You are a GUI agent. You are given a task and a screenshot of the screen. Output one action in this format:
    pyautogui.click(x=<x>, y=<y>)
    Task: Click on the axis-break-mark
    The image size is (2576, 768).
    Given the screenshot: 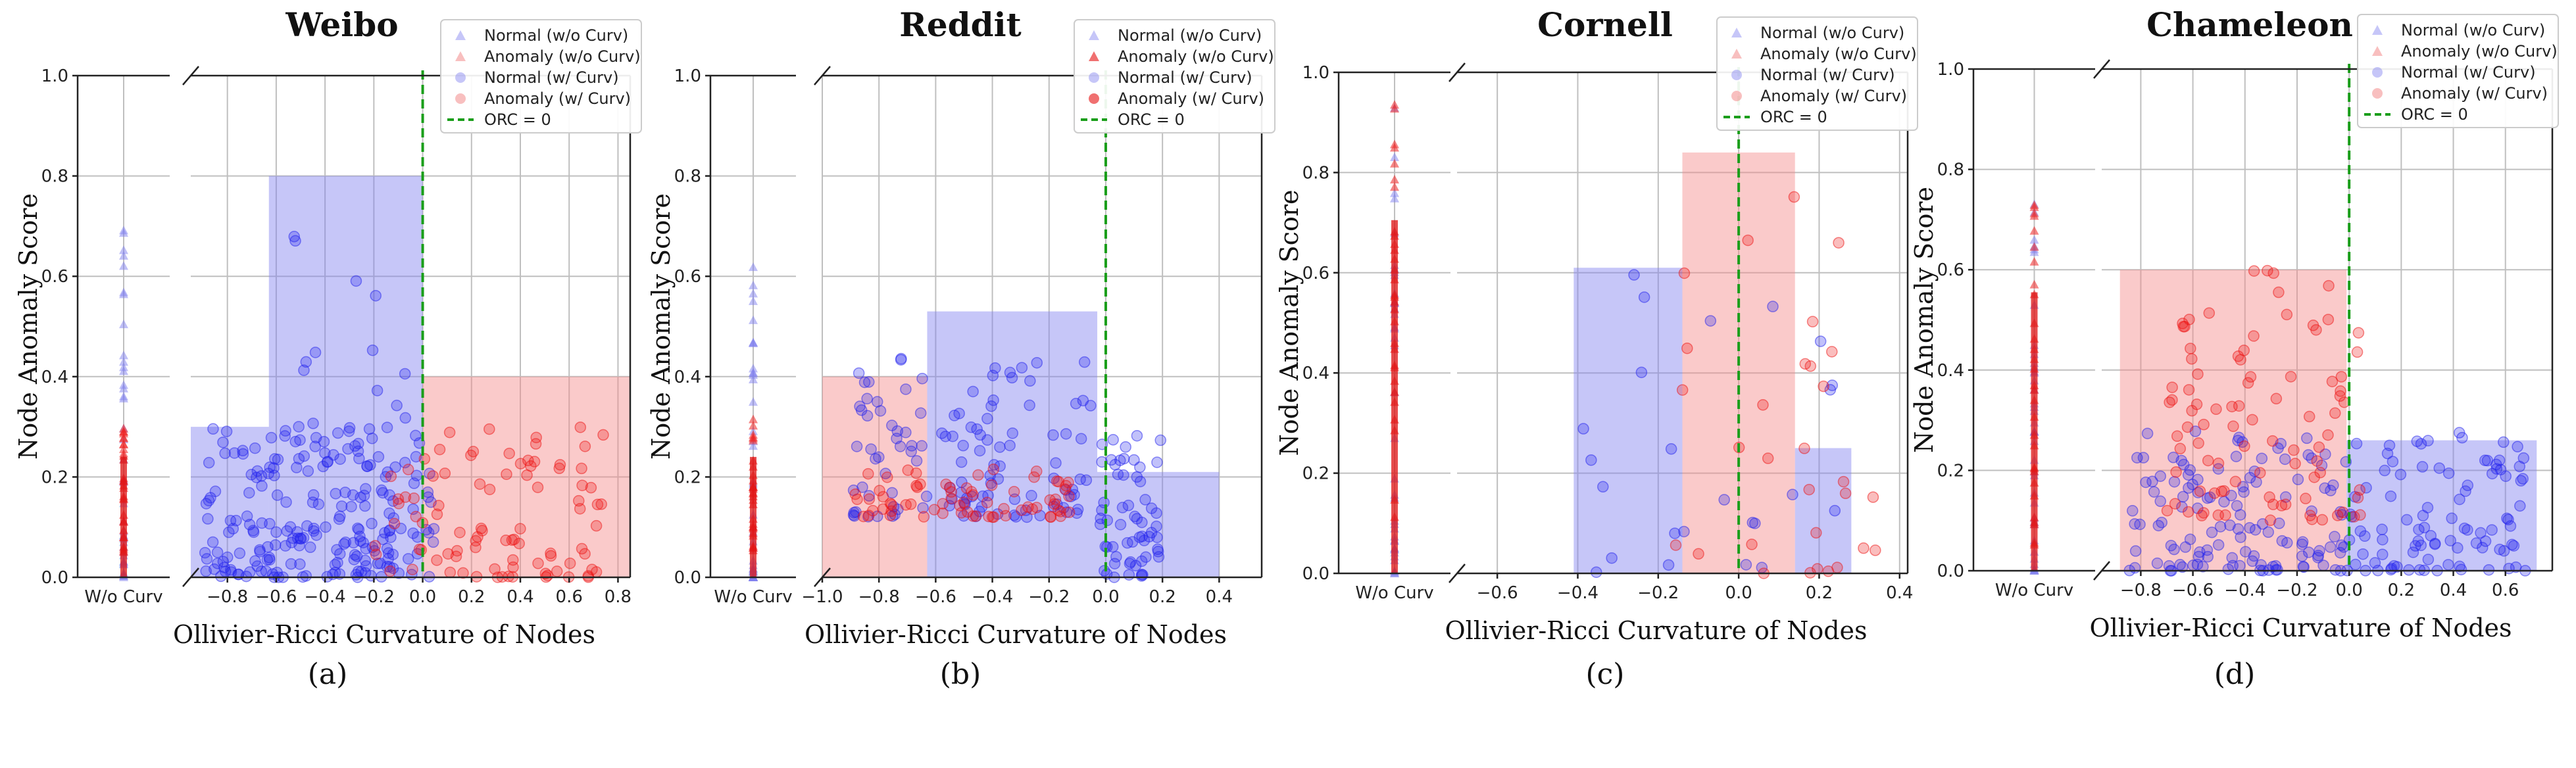 What is the action you would take?
    pyautogui.click(x=1457, y=573)
    